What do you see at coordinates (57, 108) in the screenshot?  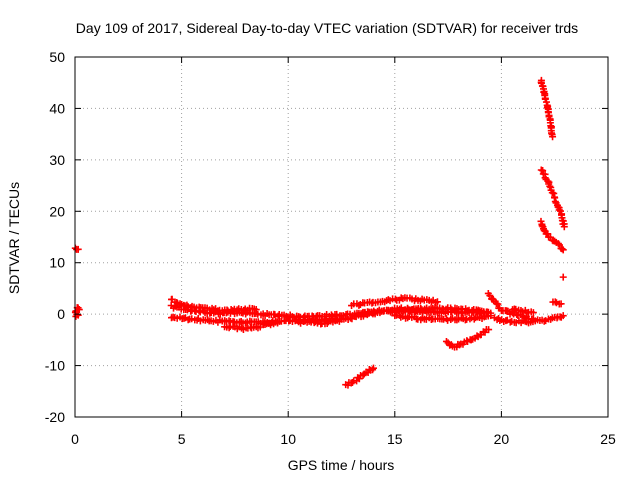 I see `y-tick-label: 40` at bounding box center [57, 108].